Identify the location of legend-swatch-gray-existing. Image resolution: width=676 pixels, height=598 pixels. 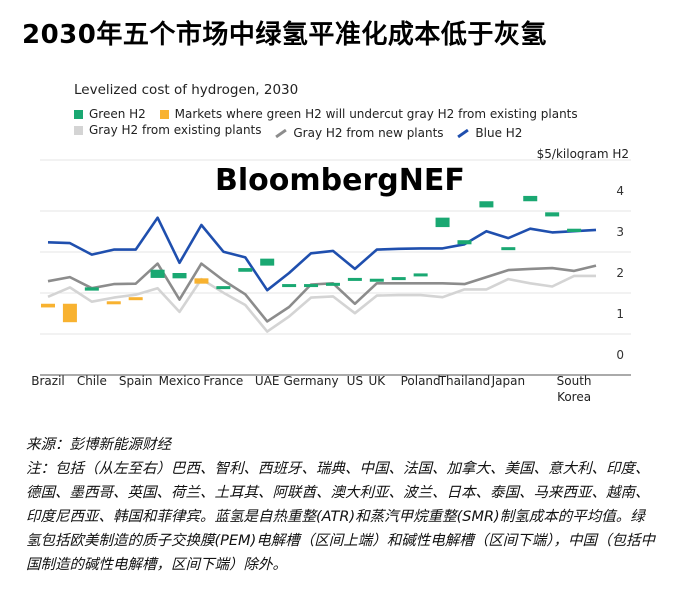
(78, 130).